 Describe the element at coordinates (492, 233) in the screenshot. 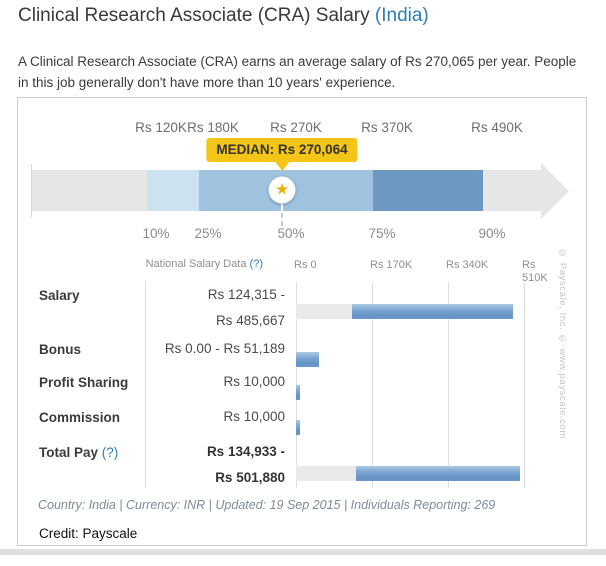

I see `percentile-pct-label: 90%` at that location.